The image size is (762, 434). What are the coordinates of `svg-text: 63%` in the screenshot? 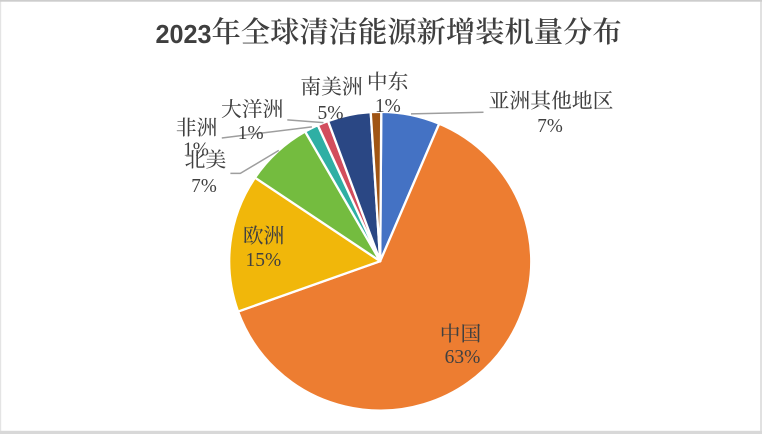 It's located at (463, 357).